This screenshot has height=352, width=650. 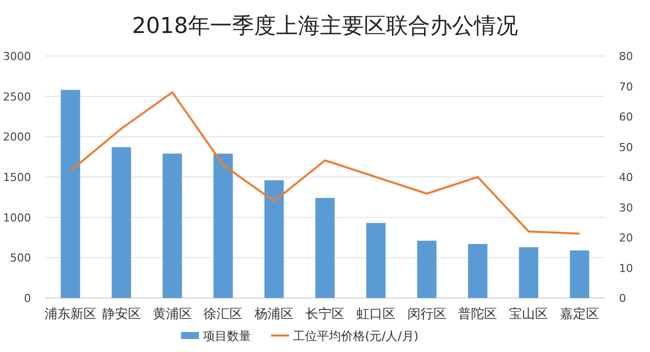 I want to click on y2-tick-label: 70, so click(x=626, y=87).